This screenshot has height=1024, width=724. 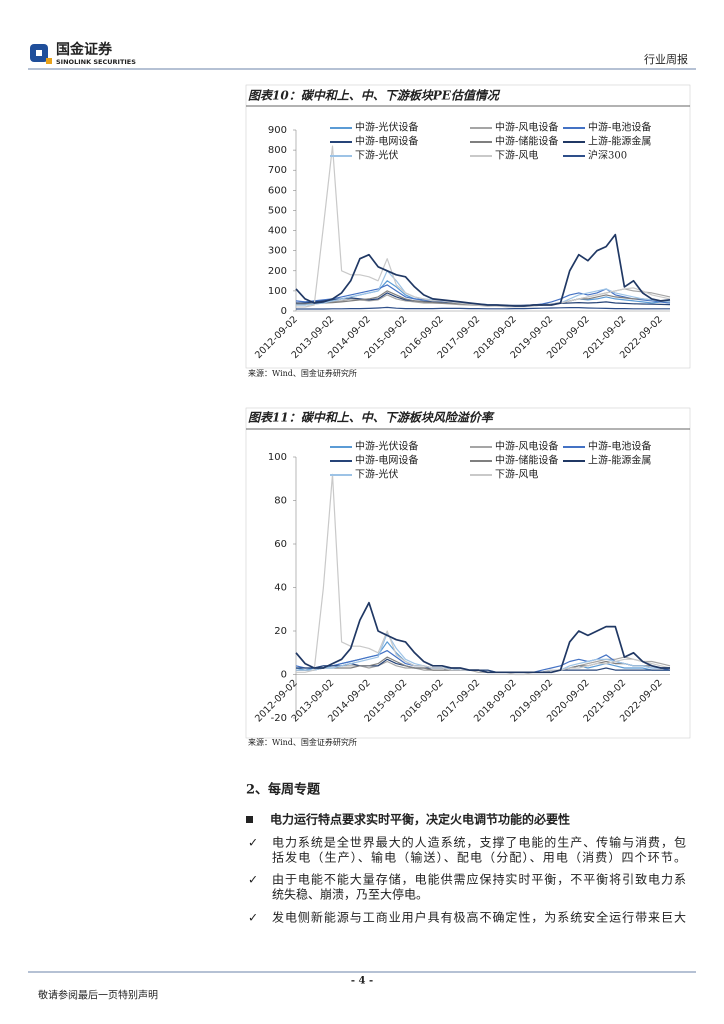 I want to click on chart-title: 图表10：碳中和上、中、下游板块PE估值情况, so click(x=374, y=96).